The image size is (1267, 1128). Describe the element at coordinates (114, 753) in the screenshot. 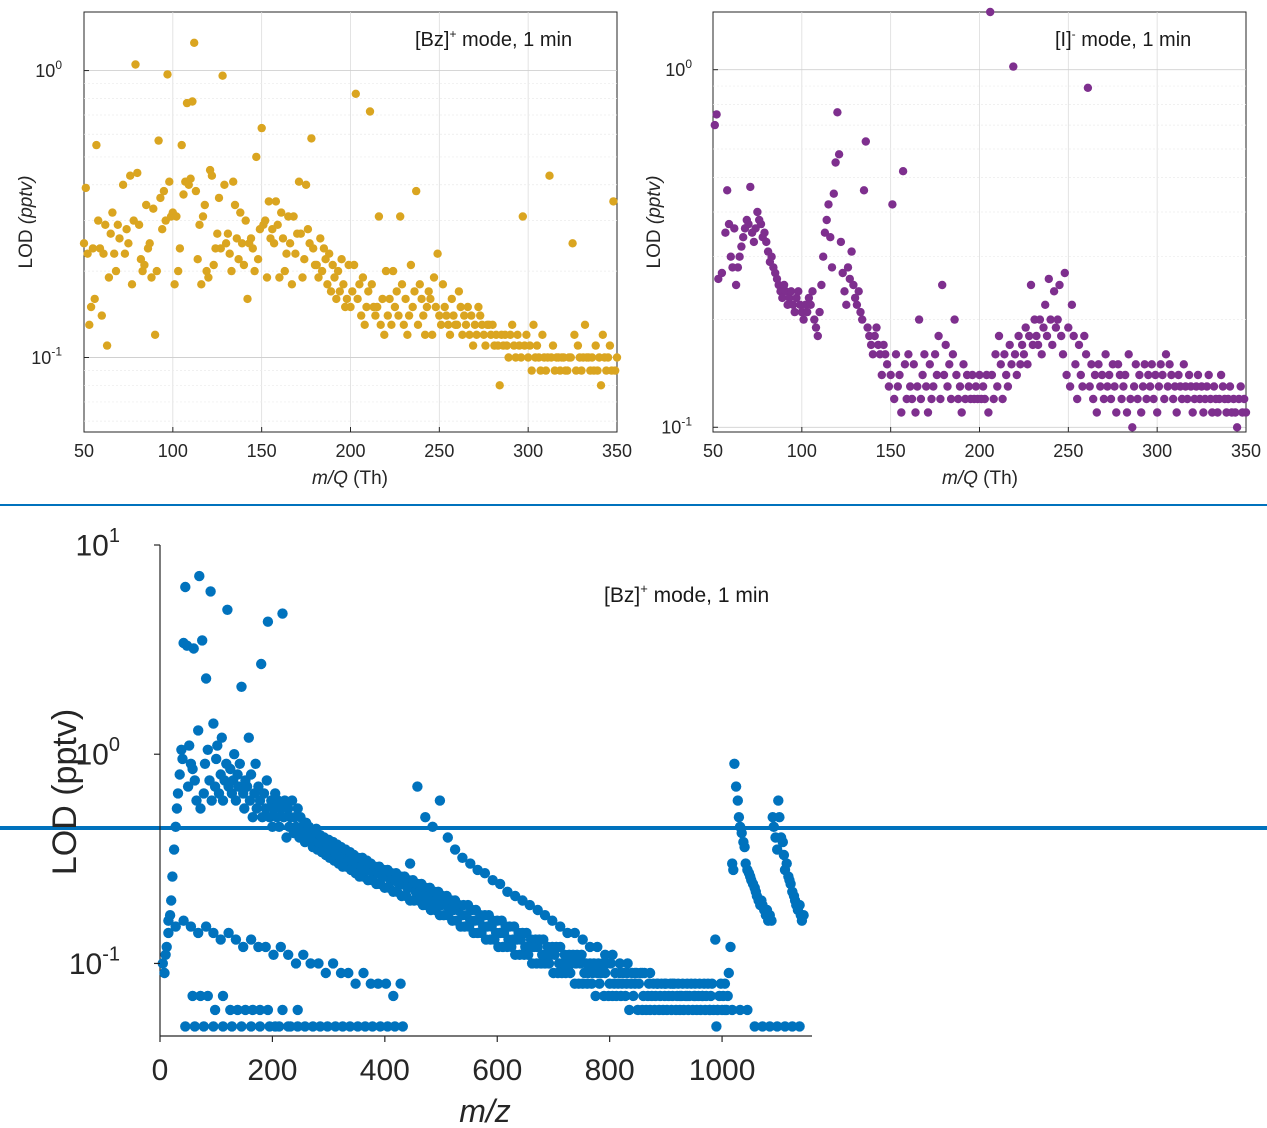

I see `y-tick-labels: 101 100 10-1` at that location.